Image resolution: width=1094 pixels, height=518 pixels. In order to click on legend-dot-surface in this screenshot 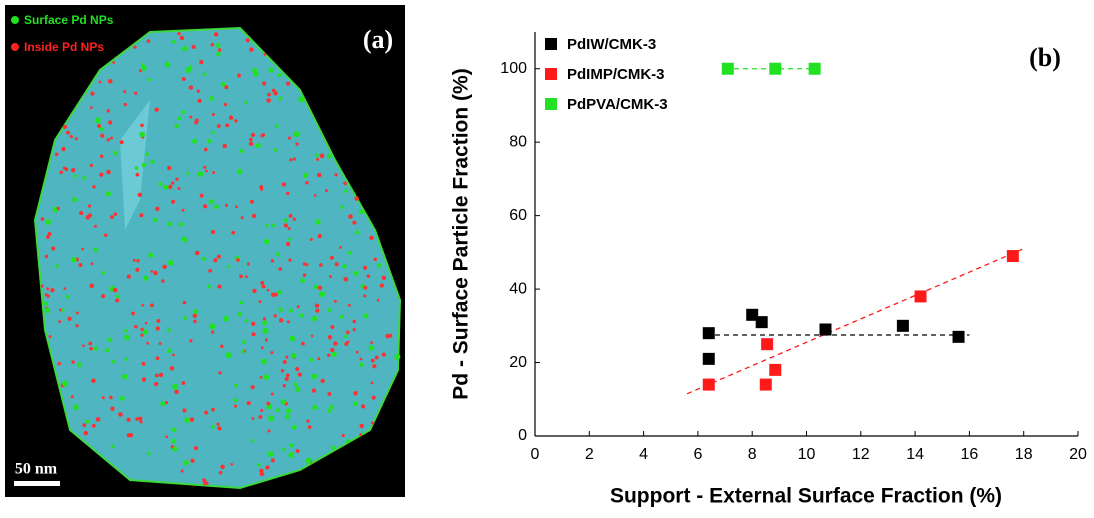, I will do `click(15, 20)`.